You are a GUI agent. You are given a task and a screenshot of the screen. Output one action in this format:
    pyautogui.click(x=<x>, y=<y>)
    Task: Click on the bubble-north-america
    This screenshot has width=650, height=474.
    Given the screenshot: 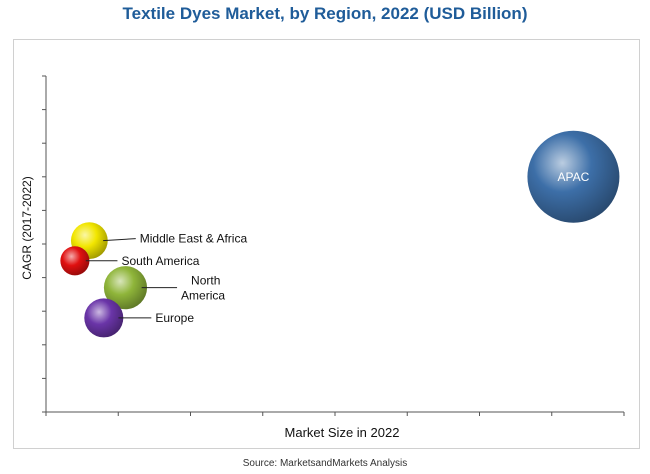 What is the action you would take?
    pyautogui.click(x=125, y=288)
    